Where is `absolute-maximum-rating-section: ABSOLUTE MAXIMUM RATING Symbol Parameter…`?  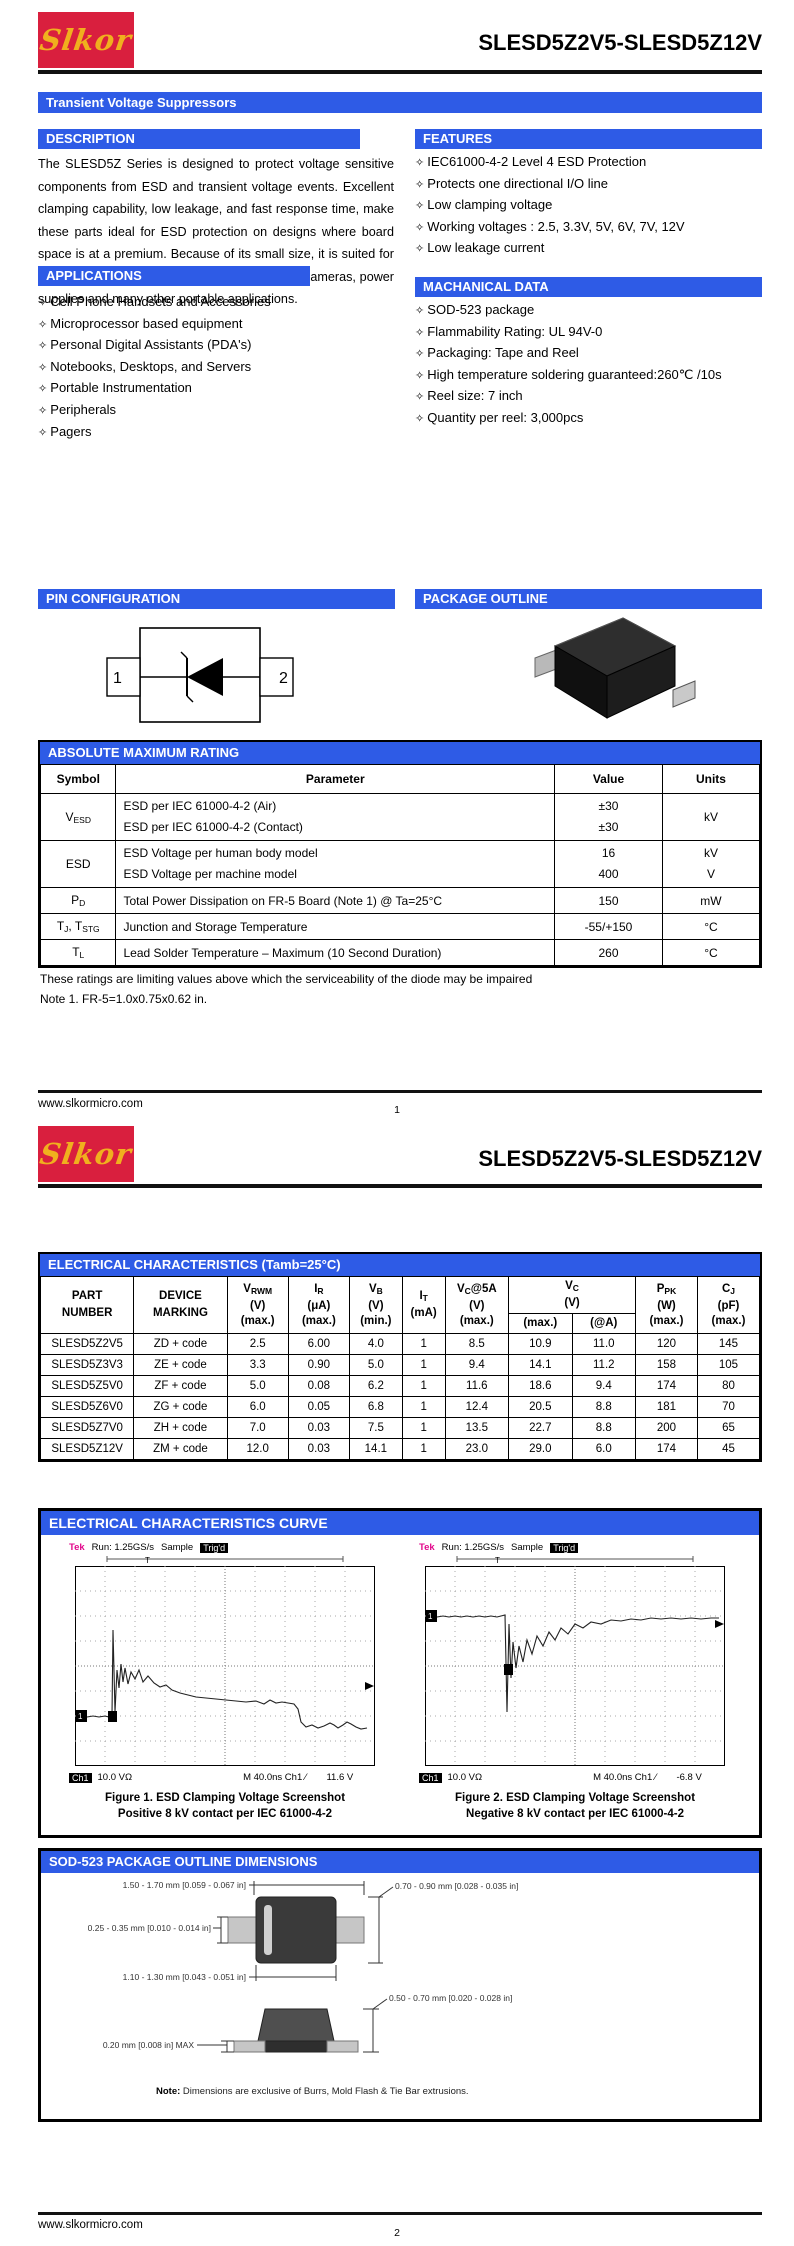 absolute-maximum-rating-section: ABSOLUTE MAXIMUM RATING Symbol Parameter… is located at coordinates (400, 854).